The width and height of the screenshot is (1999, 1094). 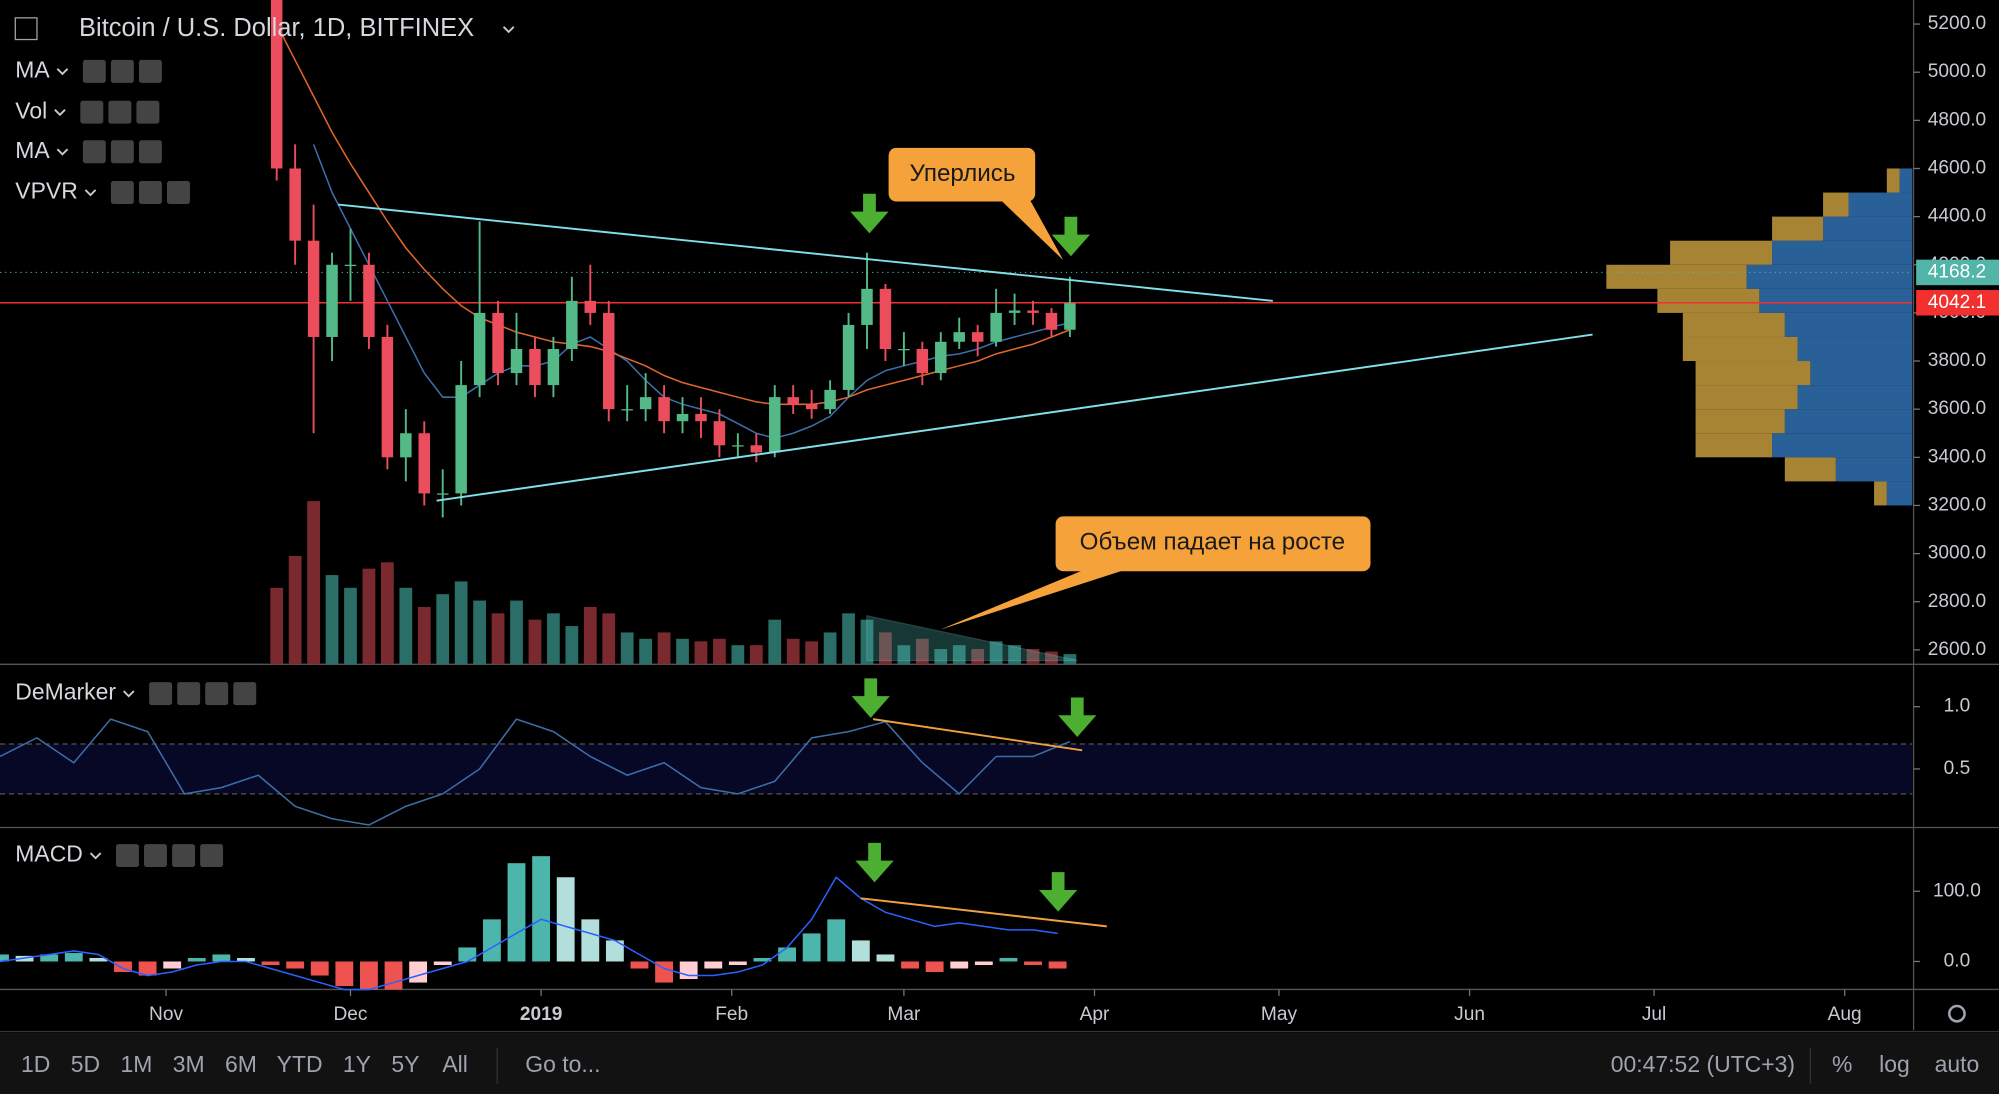 I want to click on y-tick-label: 5200.0, so click(x=1957, y=23).